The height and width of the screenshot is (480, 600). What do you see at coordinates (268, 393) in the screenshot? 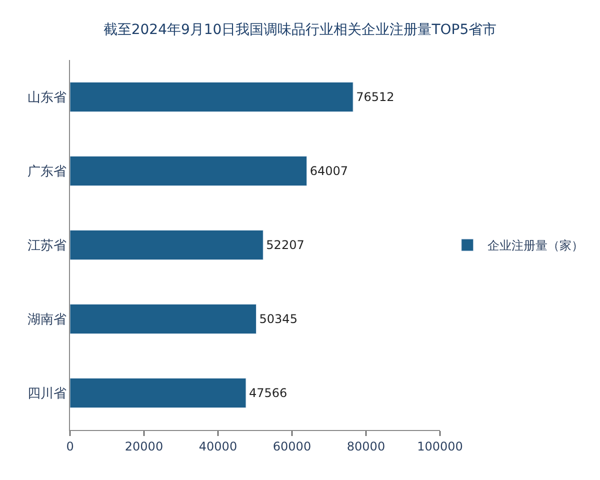
I see `data-label: 47566` at bounding box center [268, 393].